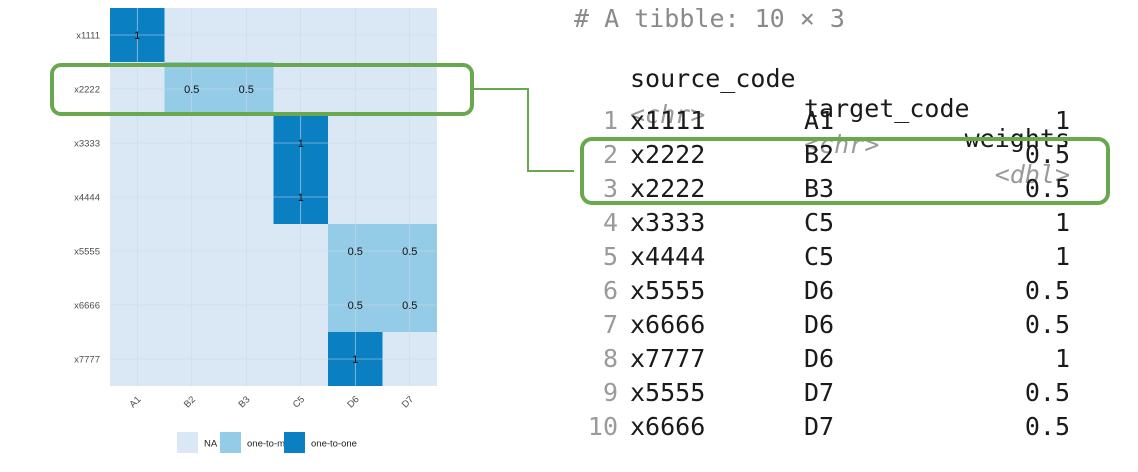 This screenshot has height=472, width=1138. I want to click on table-row: 2 x2222 B2 0.5, so click(856, 155).